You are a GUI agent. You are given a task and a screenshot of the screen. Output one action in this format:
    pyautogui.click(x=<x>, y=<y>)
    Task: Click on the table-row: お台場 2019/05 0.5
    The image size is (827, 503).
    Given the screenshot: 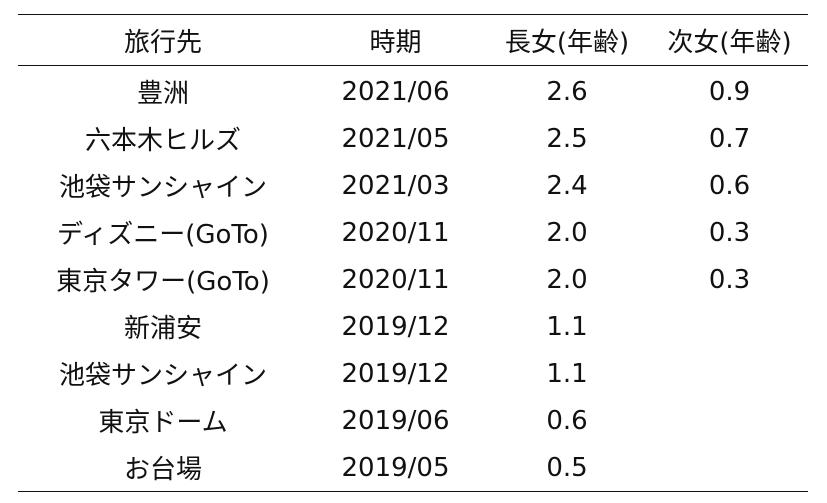 What is the action you would take?
    pyautogui.click(x=413, y=468)
    